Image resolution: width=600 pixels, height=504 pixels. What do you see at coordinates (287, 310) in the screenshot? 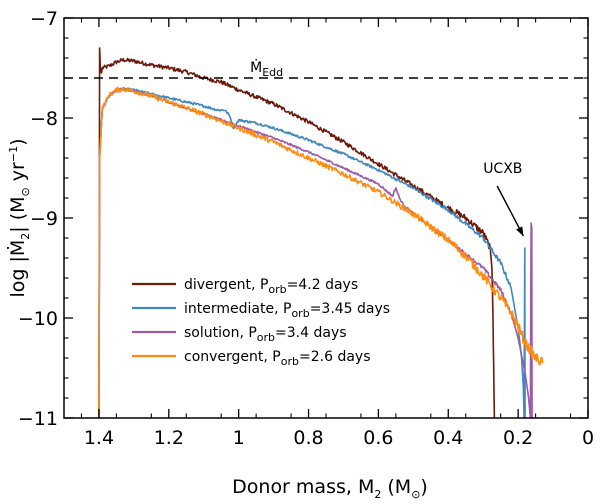
I see `legend-label-intermediate: intermediate, Porb=3.45 days` at bounding box center [287, 310].